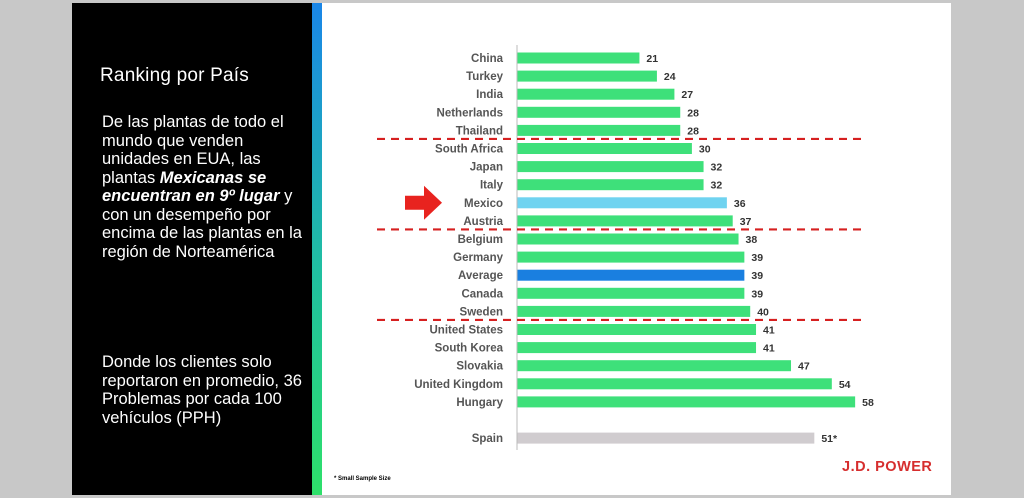 Image resolution: width=1024 pixels, height=498 pixels. What do you see at coordinates (458, 385) in the screenshot?
I see `category-label: United Kingdom` at bounding box center [458, 385].